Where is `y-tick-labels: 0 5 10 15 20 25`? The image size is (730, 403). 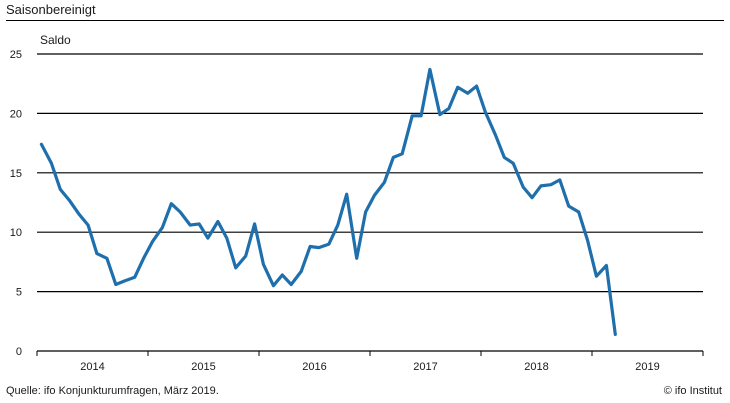
y-tick-labels: 0 5 10 15 20 25 is located at coordinates (16, 203).